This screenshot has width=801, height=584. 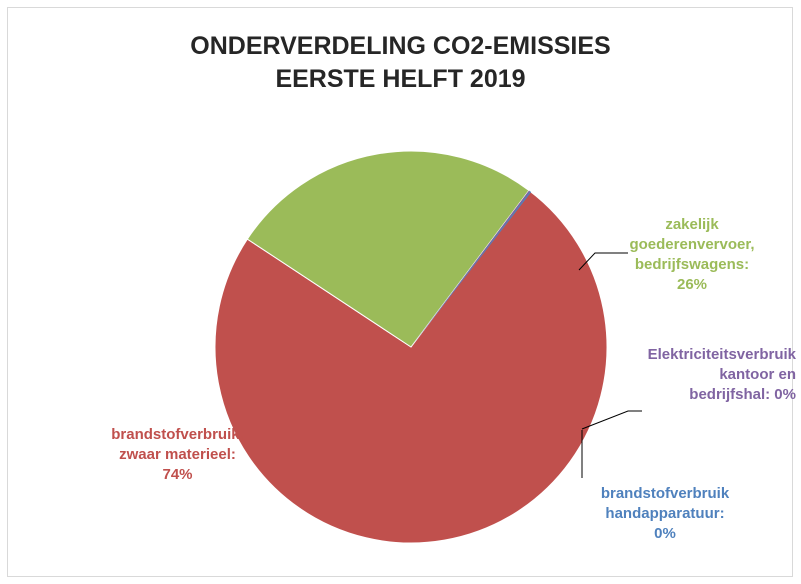 I want to click on slice-elektriciteit, so click(x=471, y=268).